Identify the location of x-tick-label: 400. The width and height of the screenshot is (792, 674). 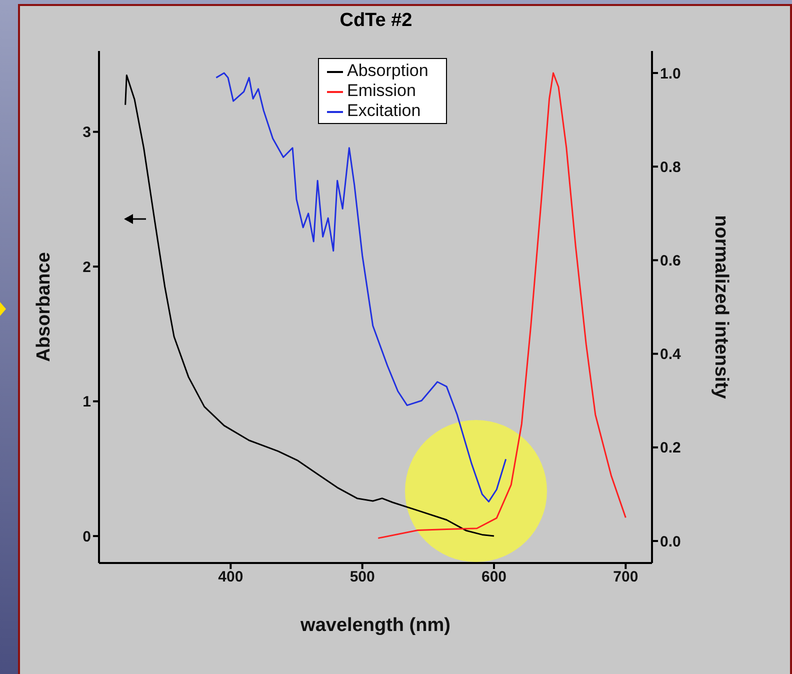
(231, 577).